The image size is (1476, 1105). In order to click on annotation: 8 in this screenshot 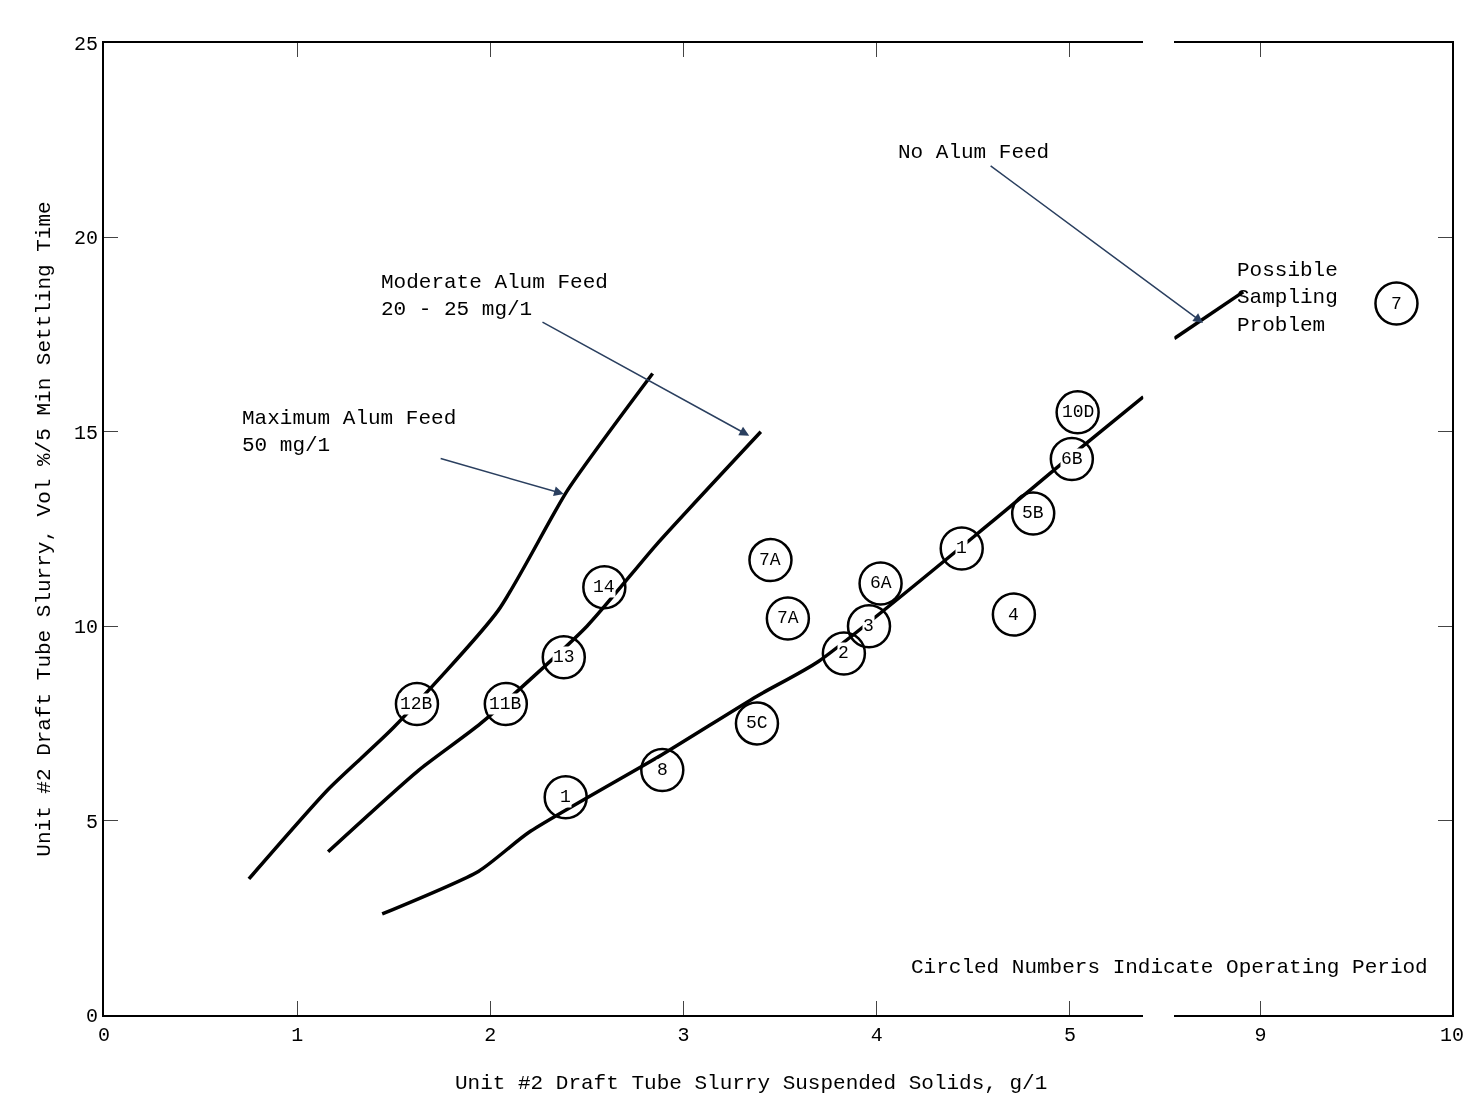, I will do `click(662, 770)`.